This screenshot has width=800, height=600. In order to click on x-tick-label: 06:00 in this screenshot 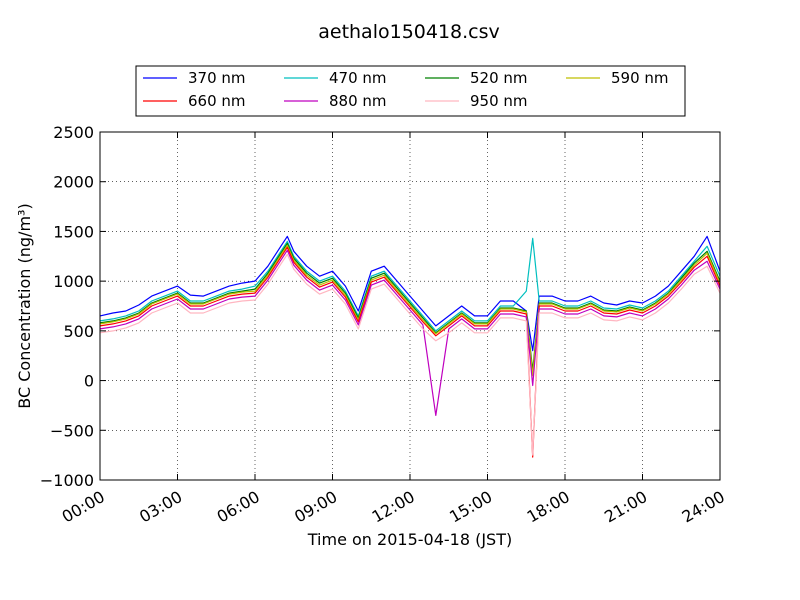, I will do `click(238, 507)`.